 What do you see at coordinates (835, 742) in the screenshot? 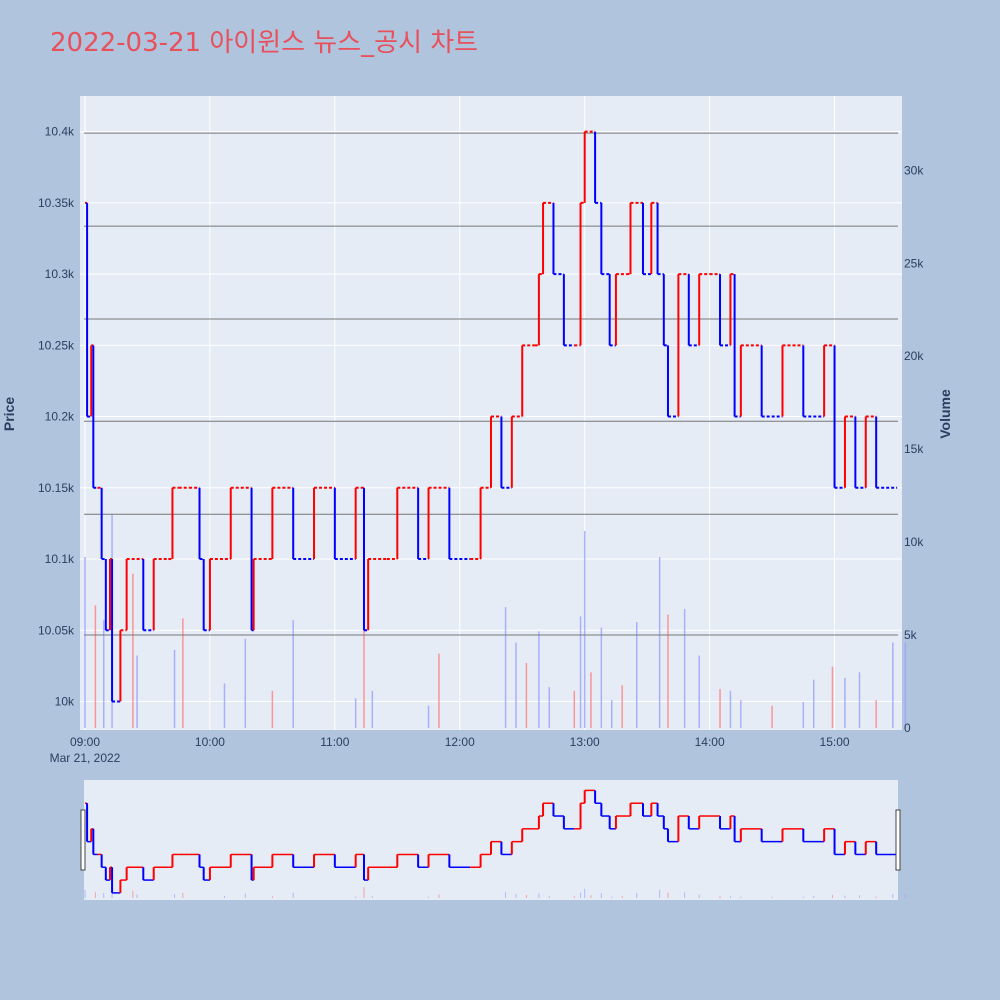
I see `time-tick-label: 15:00` at bounding box center [835, 742].